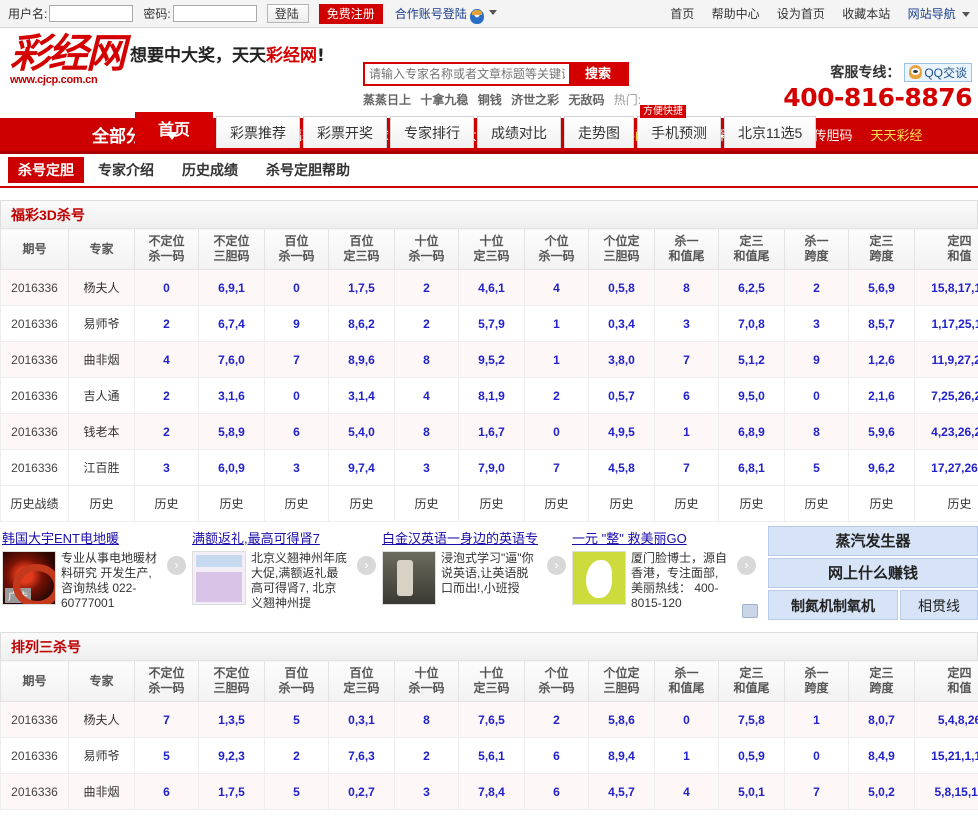 The width and height of the screenshot is (978, 824). Describe the element at coordinates (751, 249) in the screenshot. I see `column-header-11: 定三 和值尾` at that location.